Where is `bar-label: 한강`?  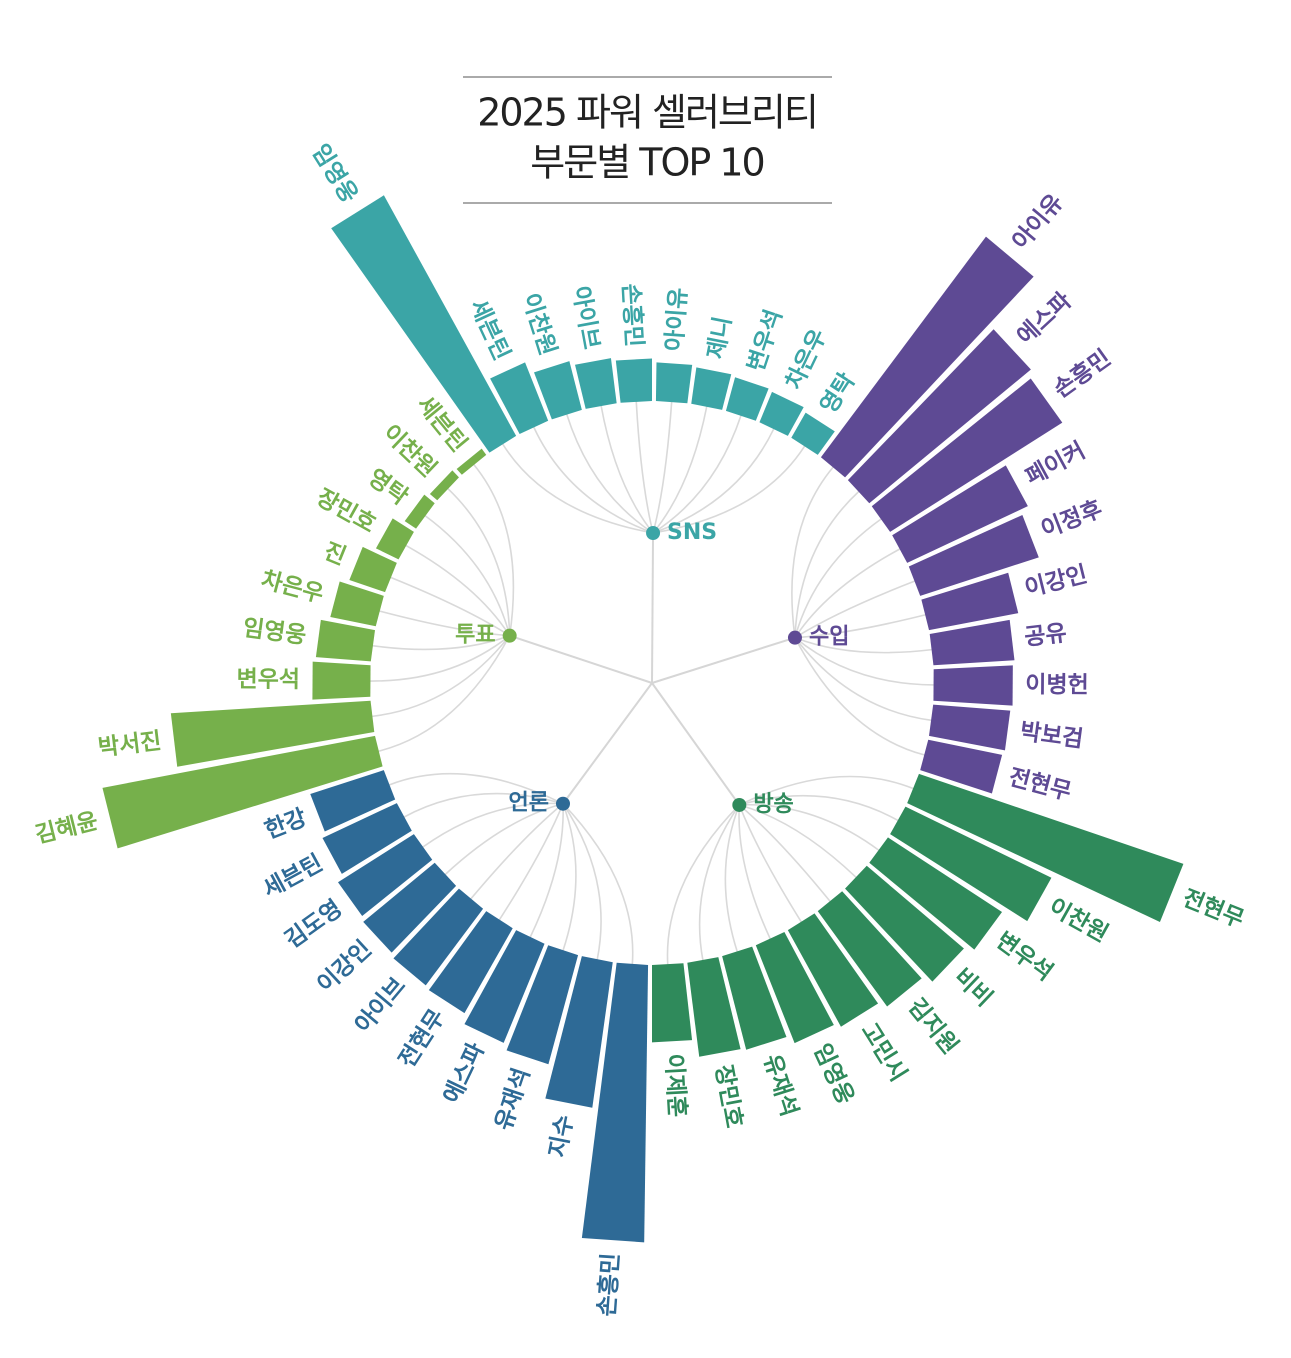
bar-label: 한강 is located at coordinates (285, 825).